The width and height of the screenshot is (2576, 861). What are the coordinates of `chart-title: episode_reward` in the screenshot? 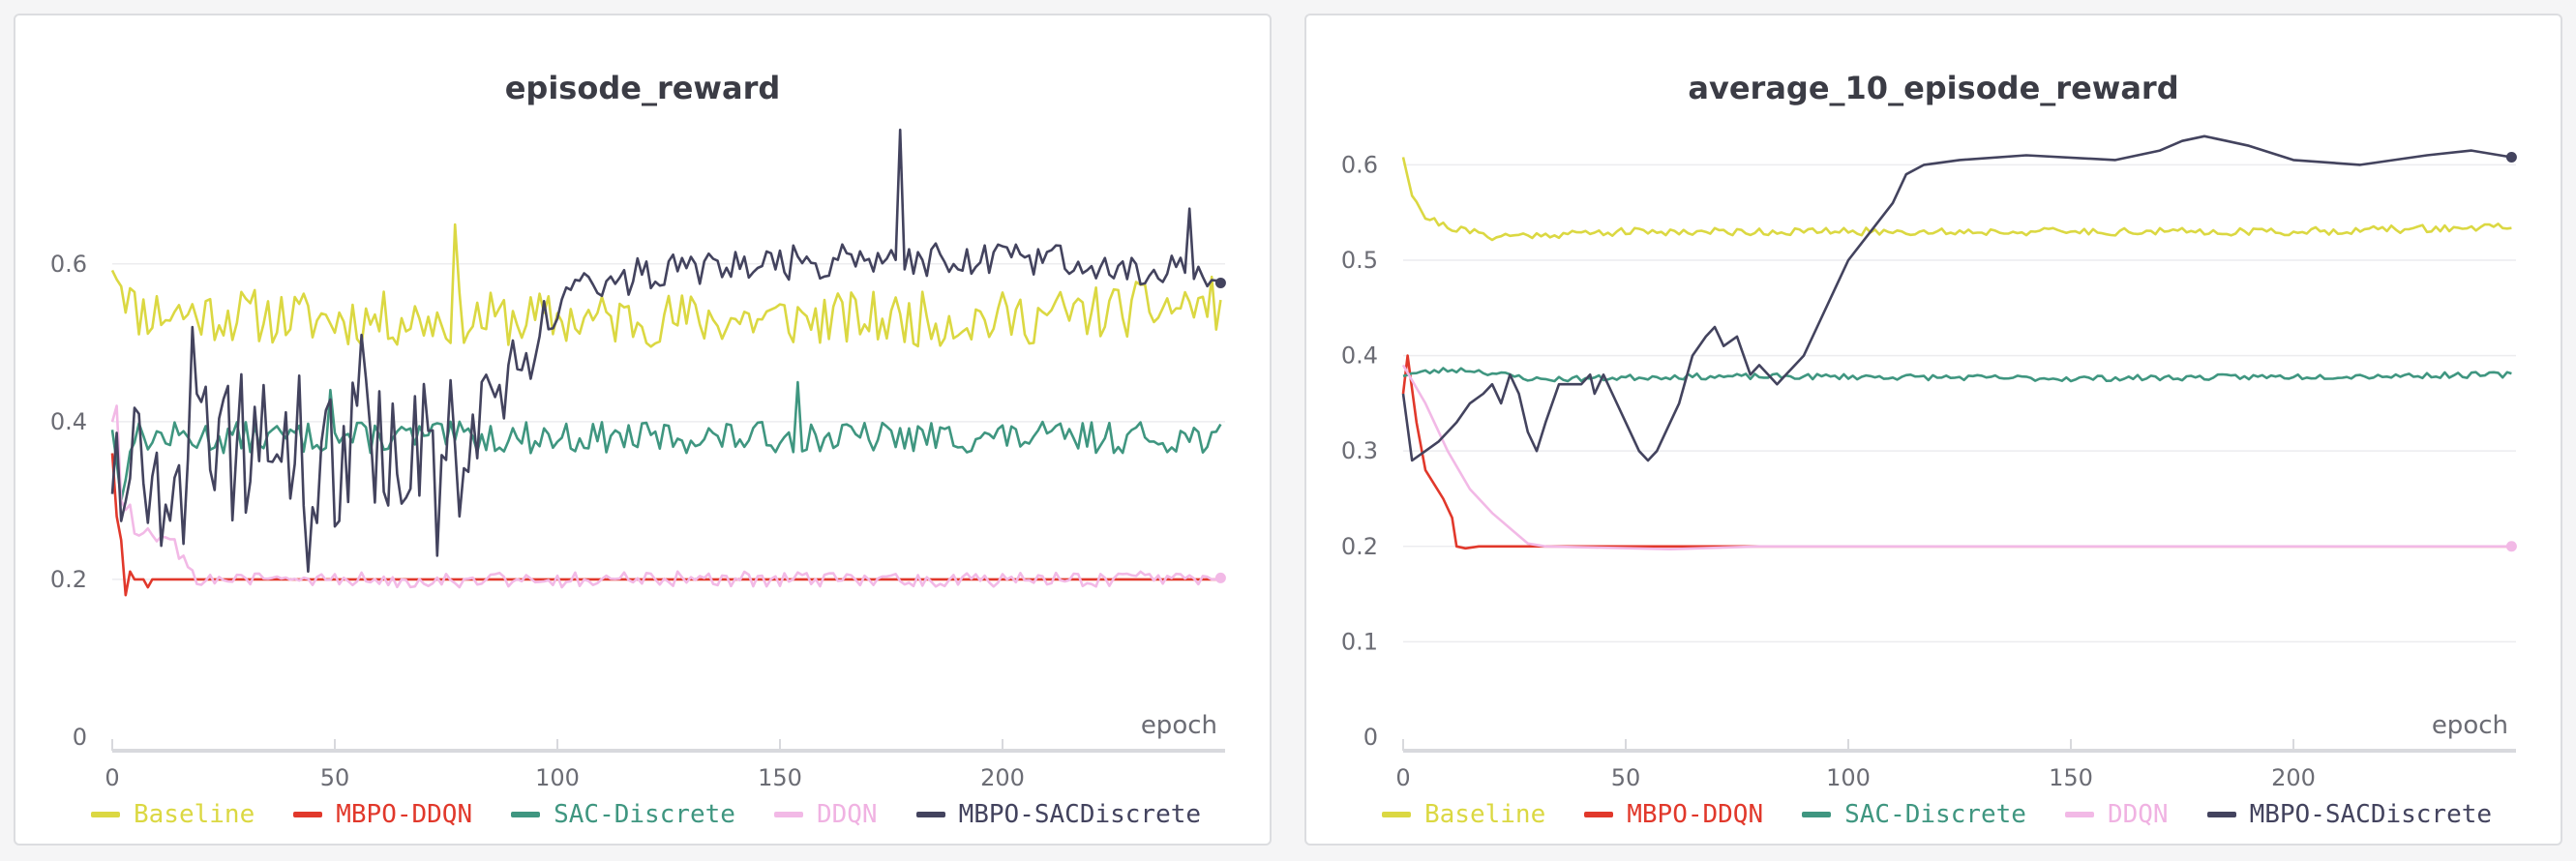 It's located at (642, 88).